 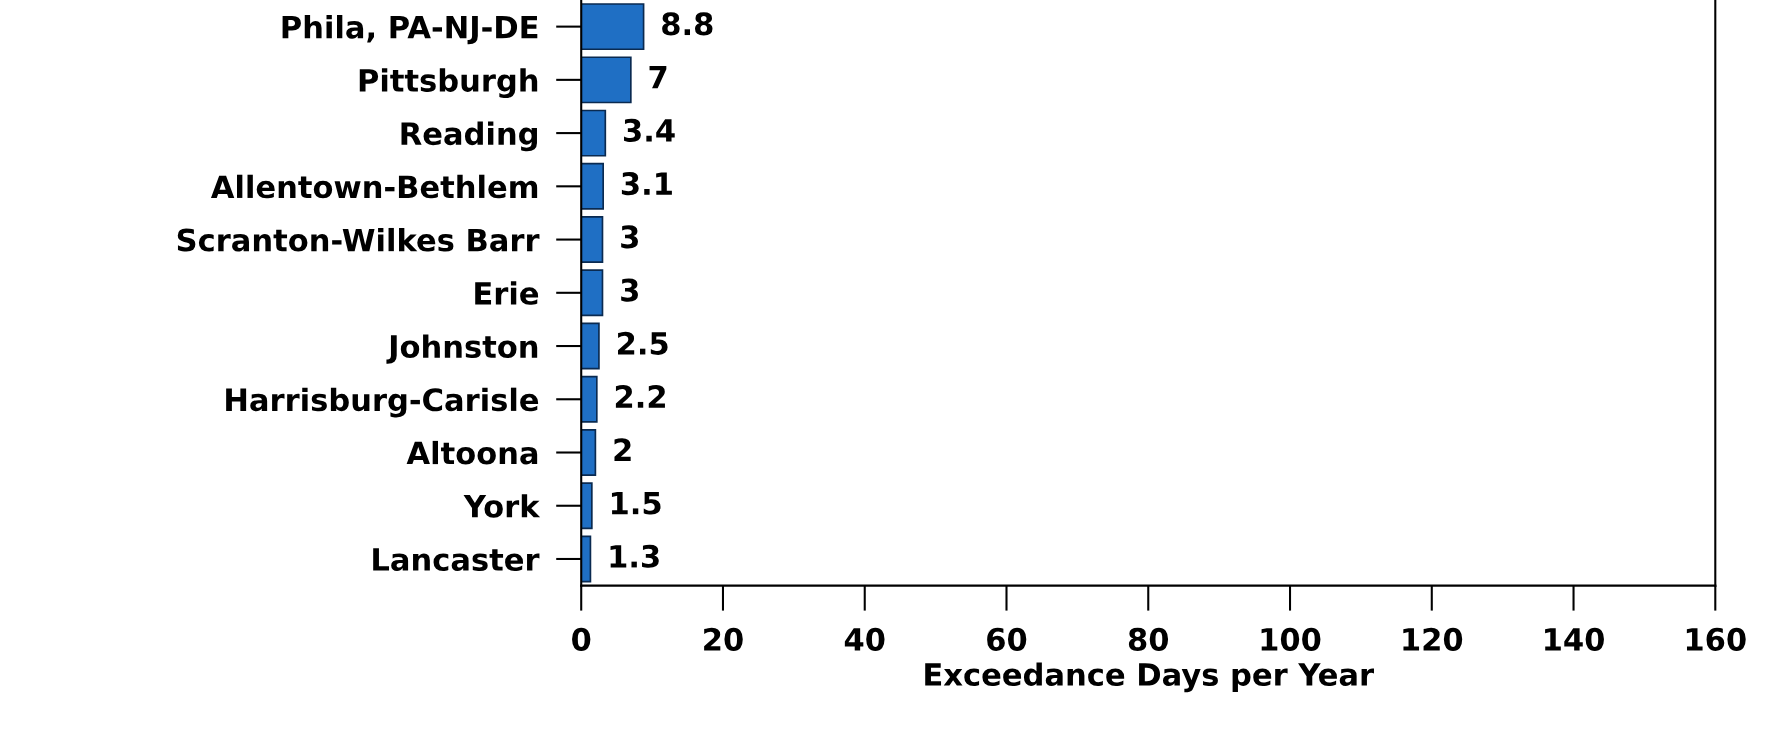 I want to click on x-tick-label: 120, so click(x=1433, y=639).